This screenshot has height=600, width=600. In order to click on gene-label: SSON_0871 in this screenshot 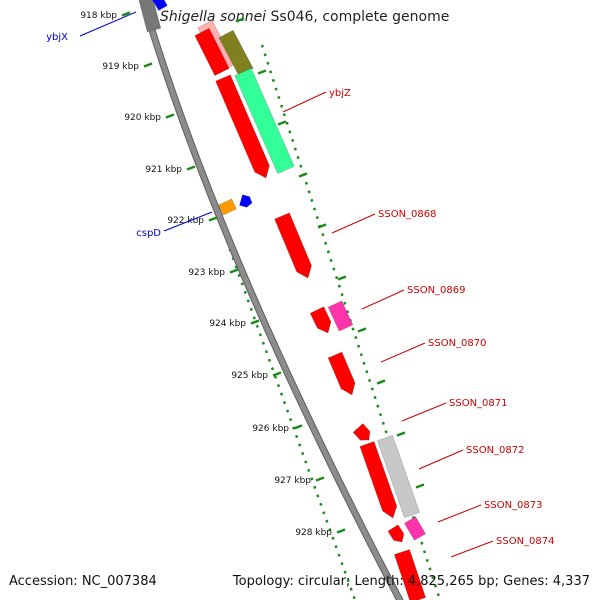, I will do `click(478, 403)`.